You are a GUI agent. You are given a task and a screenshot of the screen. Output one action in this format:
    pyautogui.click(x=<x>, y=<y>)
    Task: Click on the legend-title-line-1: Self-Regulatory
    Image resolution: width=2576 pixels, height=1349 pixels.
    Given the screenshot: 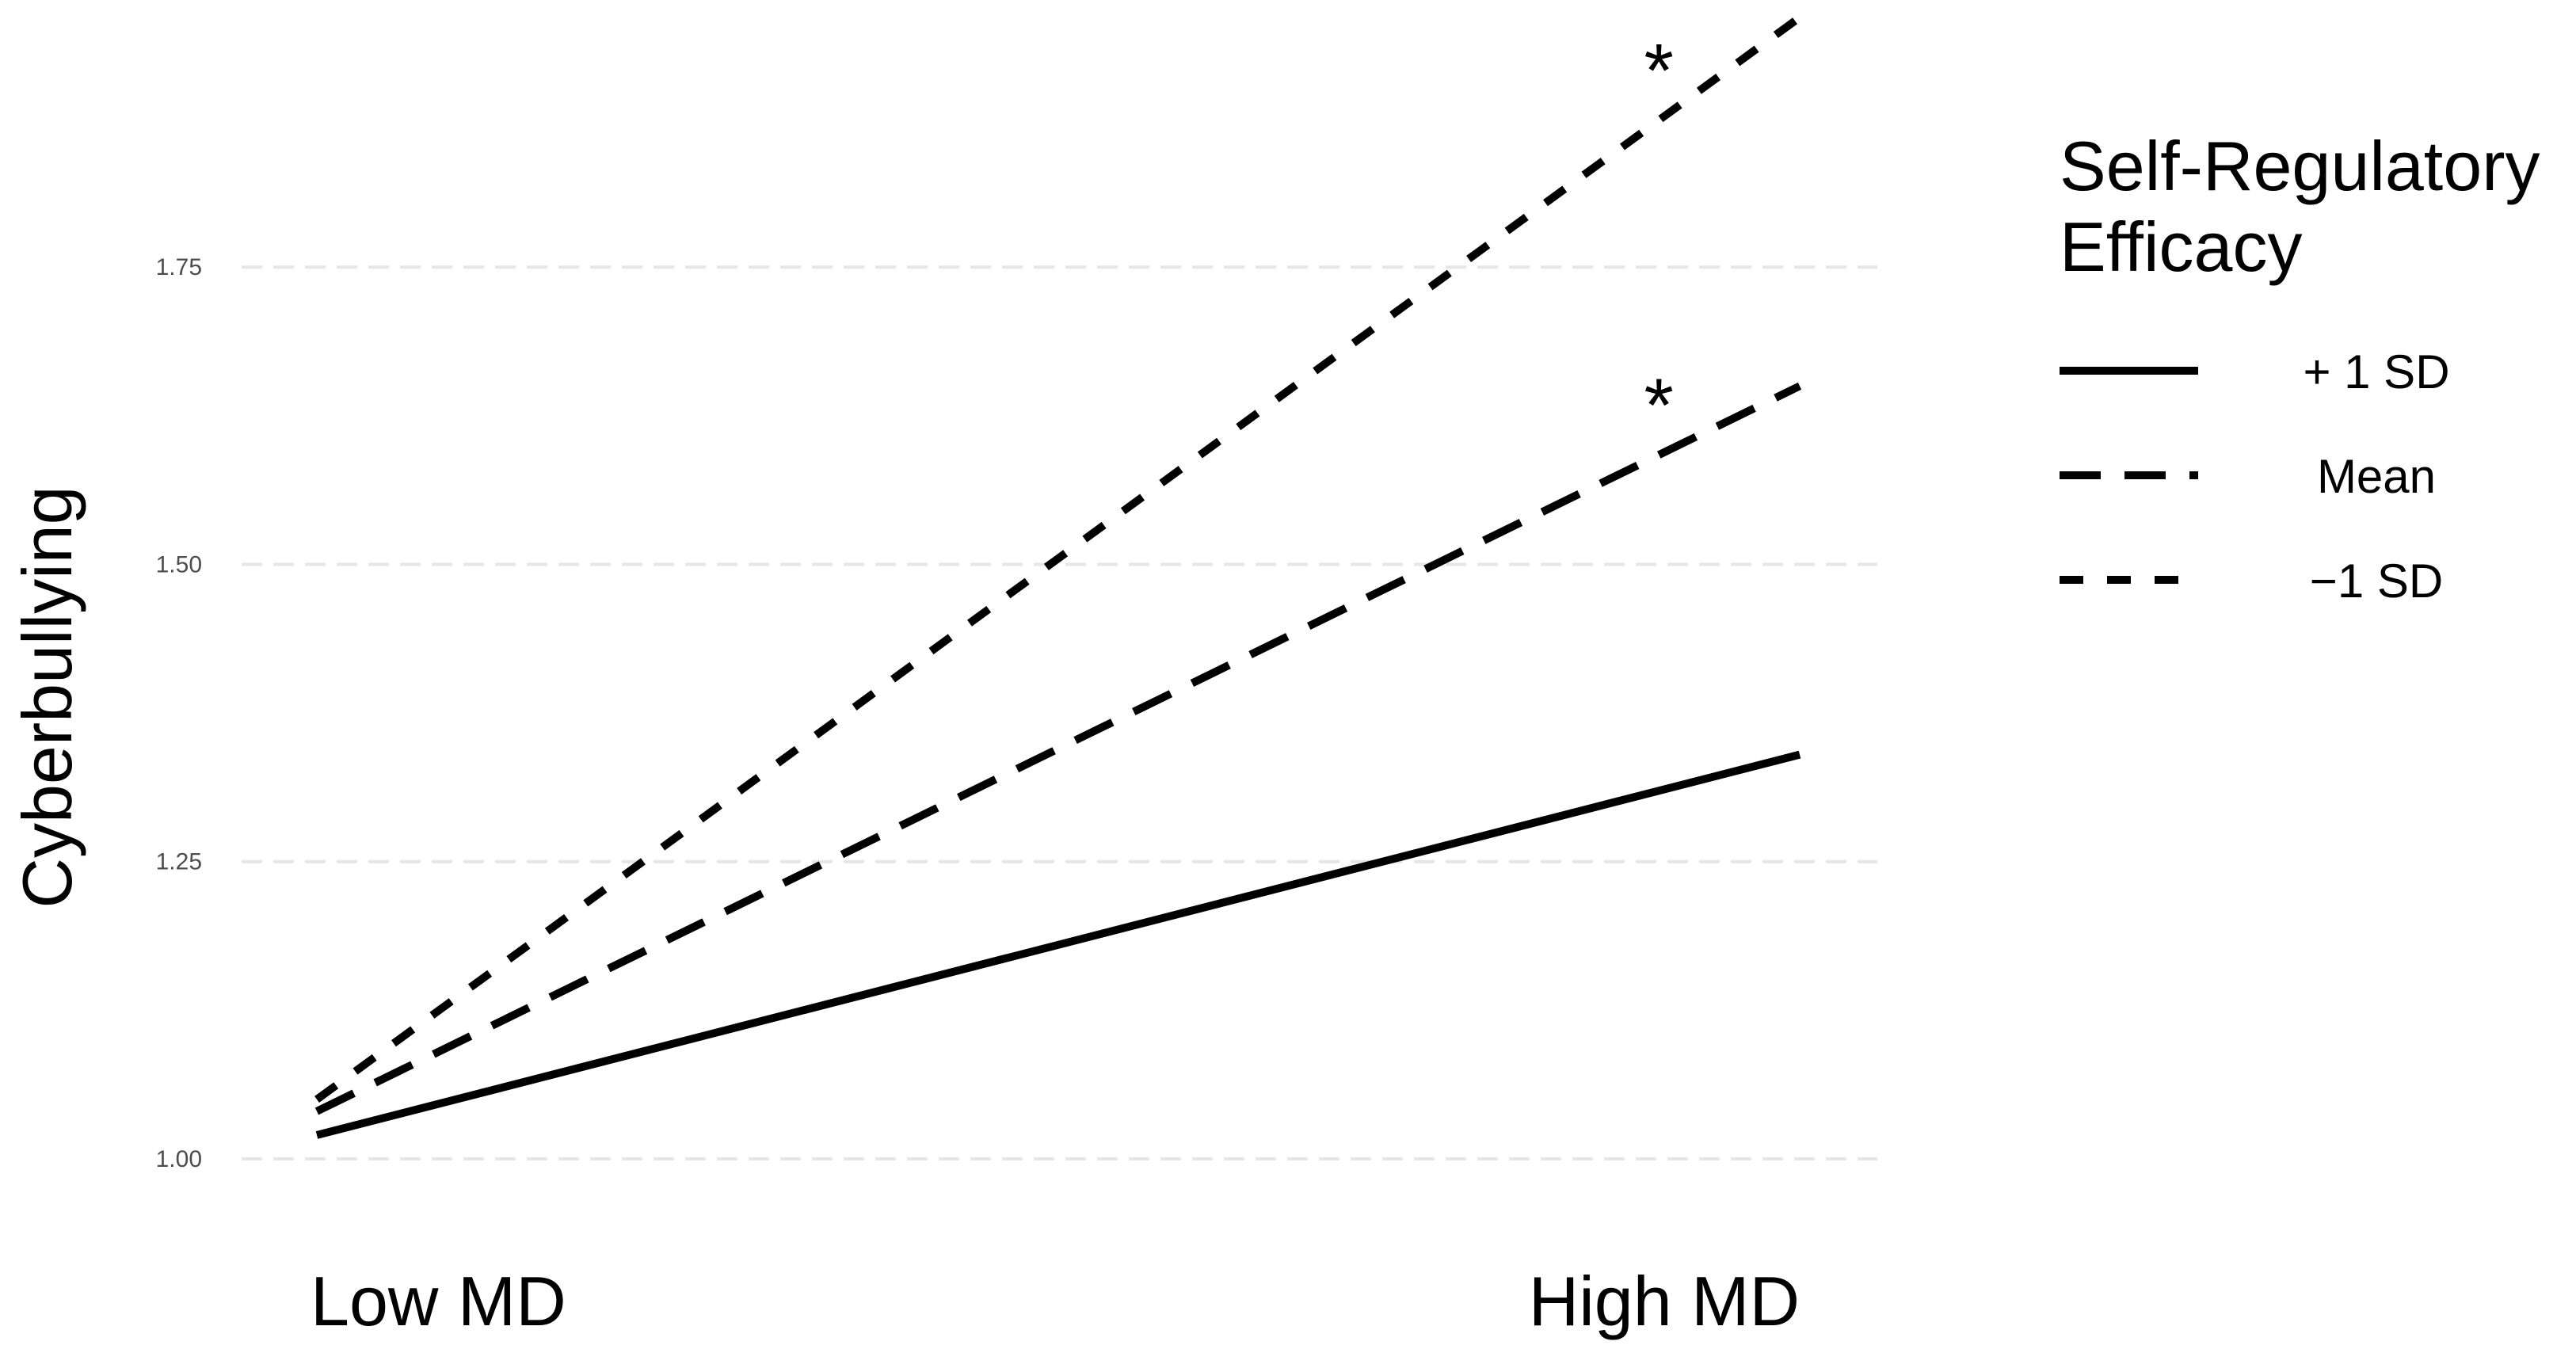 What is the action you would take?
    pyautogui.click(x=2300, y=166)
    